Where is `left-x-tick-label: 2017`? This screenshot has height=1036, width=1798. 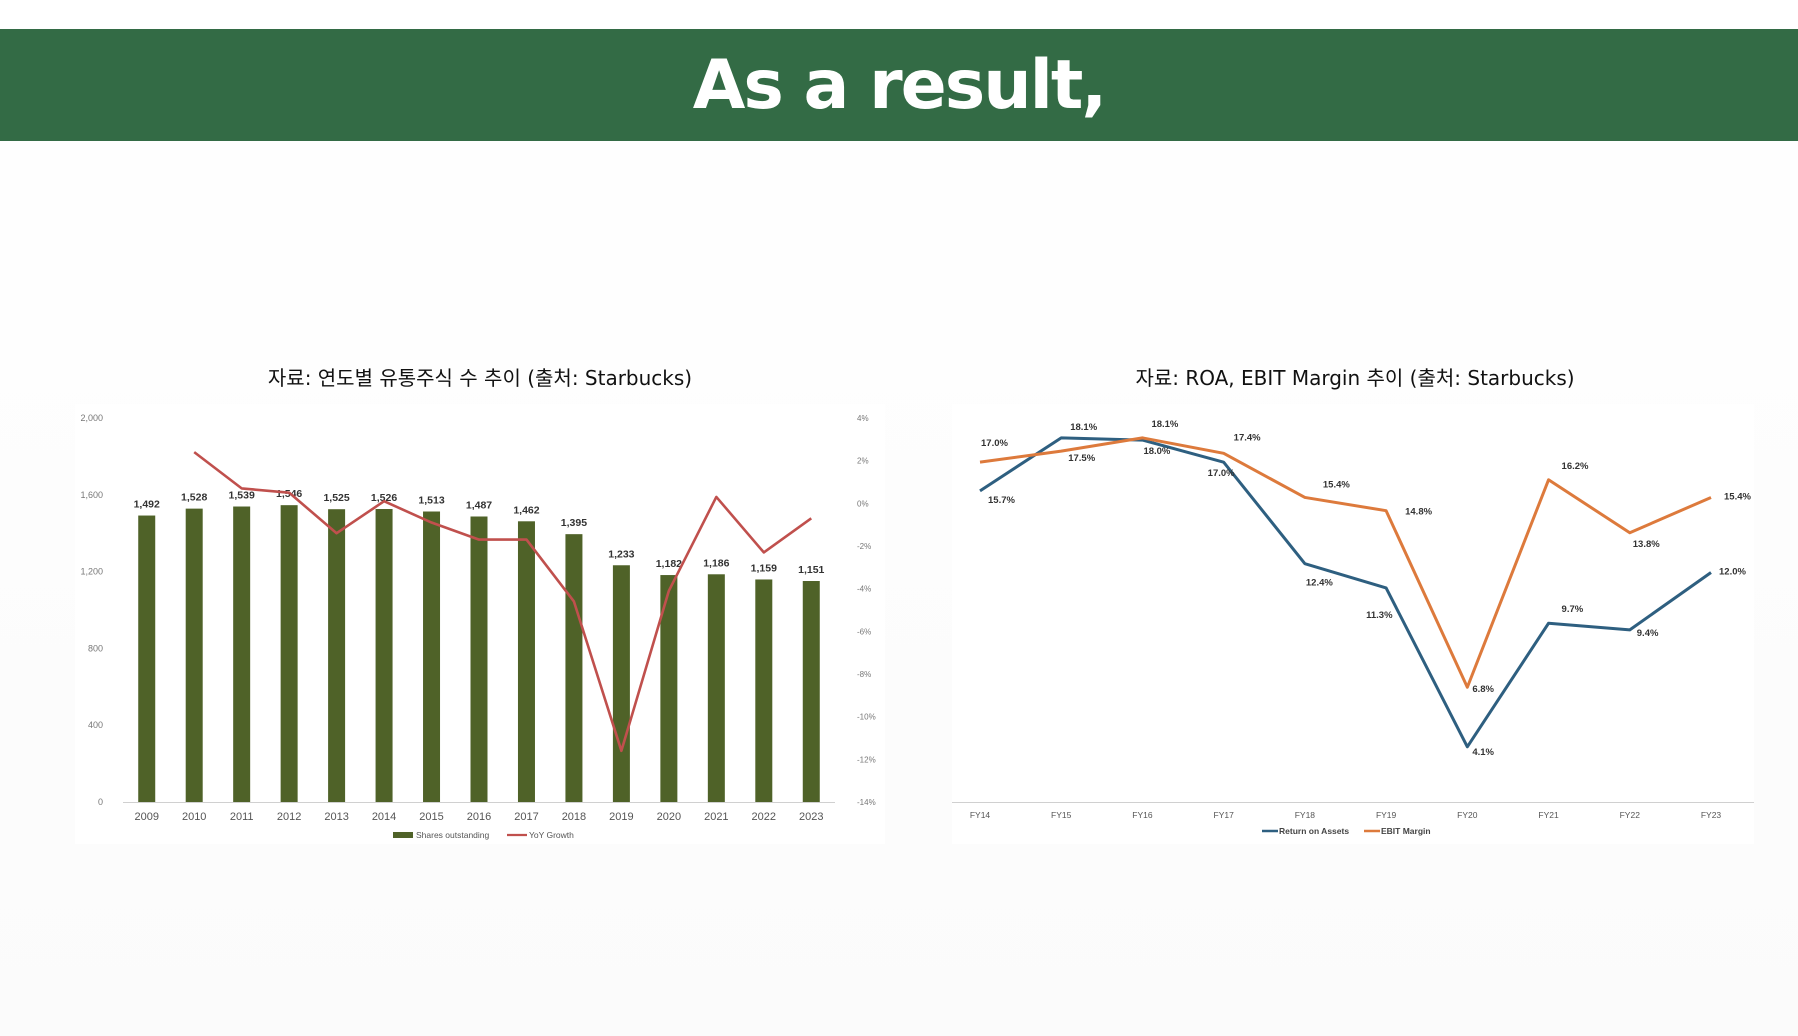 left-x-tick-label: 2017 is located at coordinates (526, 817).